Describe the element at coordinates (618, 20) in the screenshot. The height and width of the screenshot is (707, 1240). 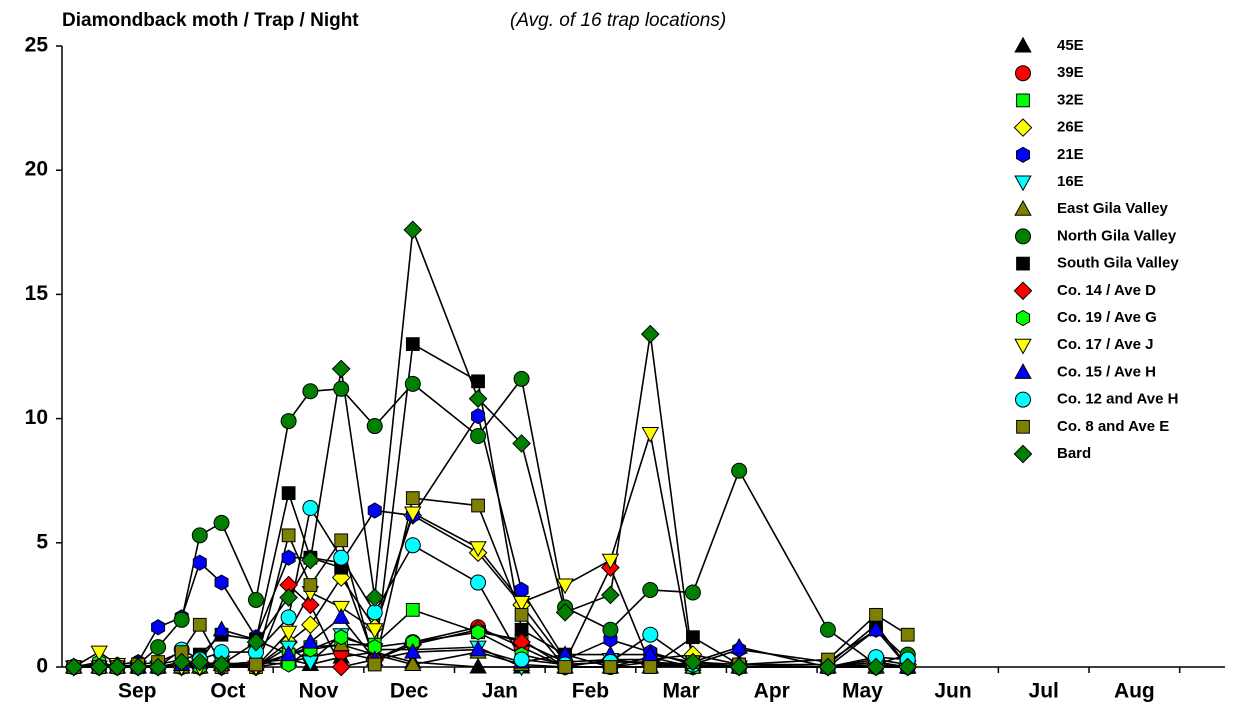
I see `chart-subtitle: (Avg. of 16 trap locations)` at that location.